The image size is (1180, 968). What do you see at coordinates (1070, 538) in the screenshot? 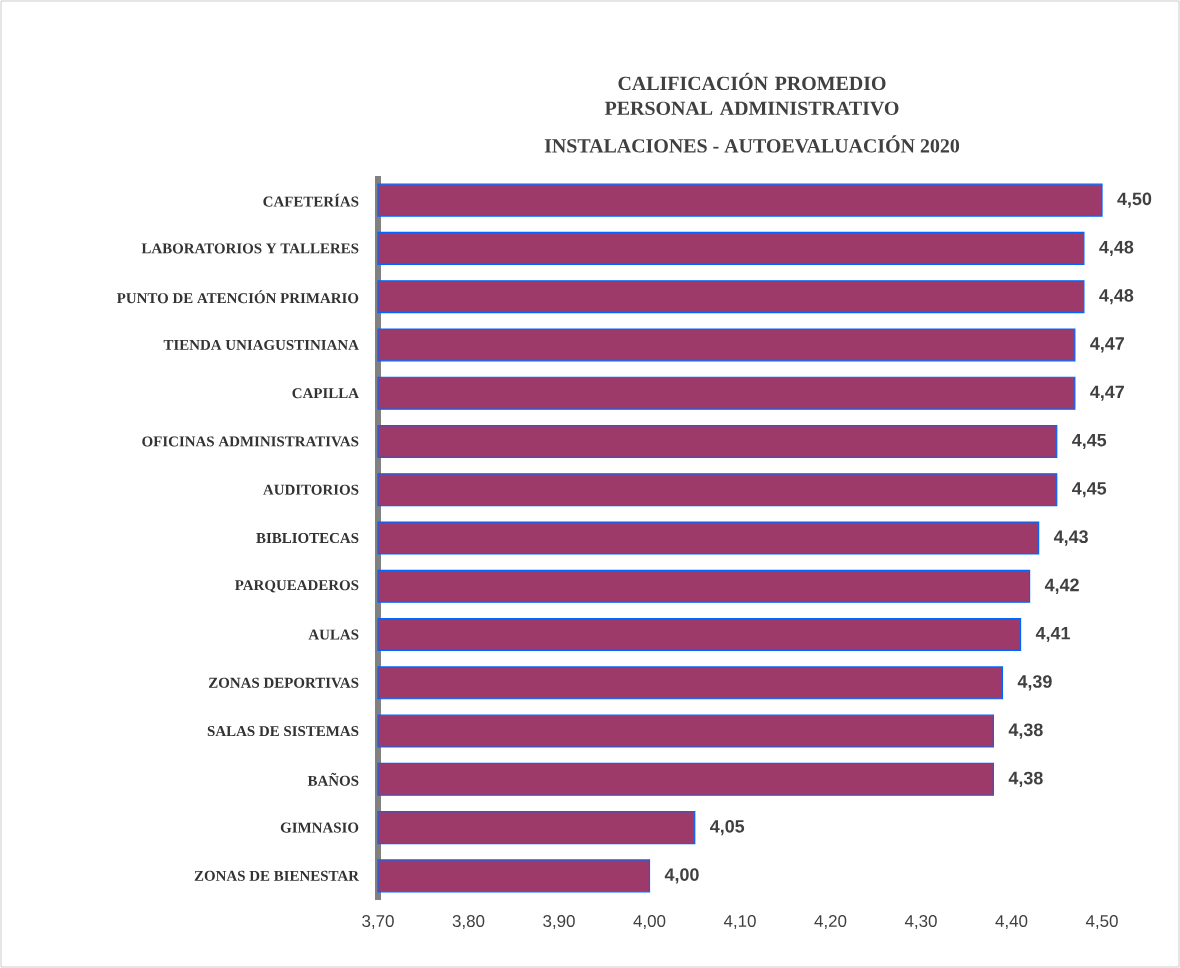
I see `data-label: 4,43` at bounding box center [1070, 538].